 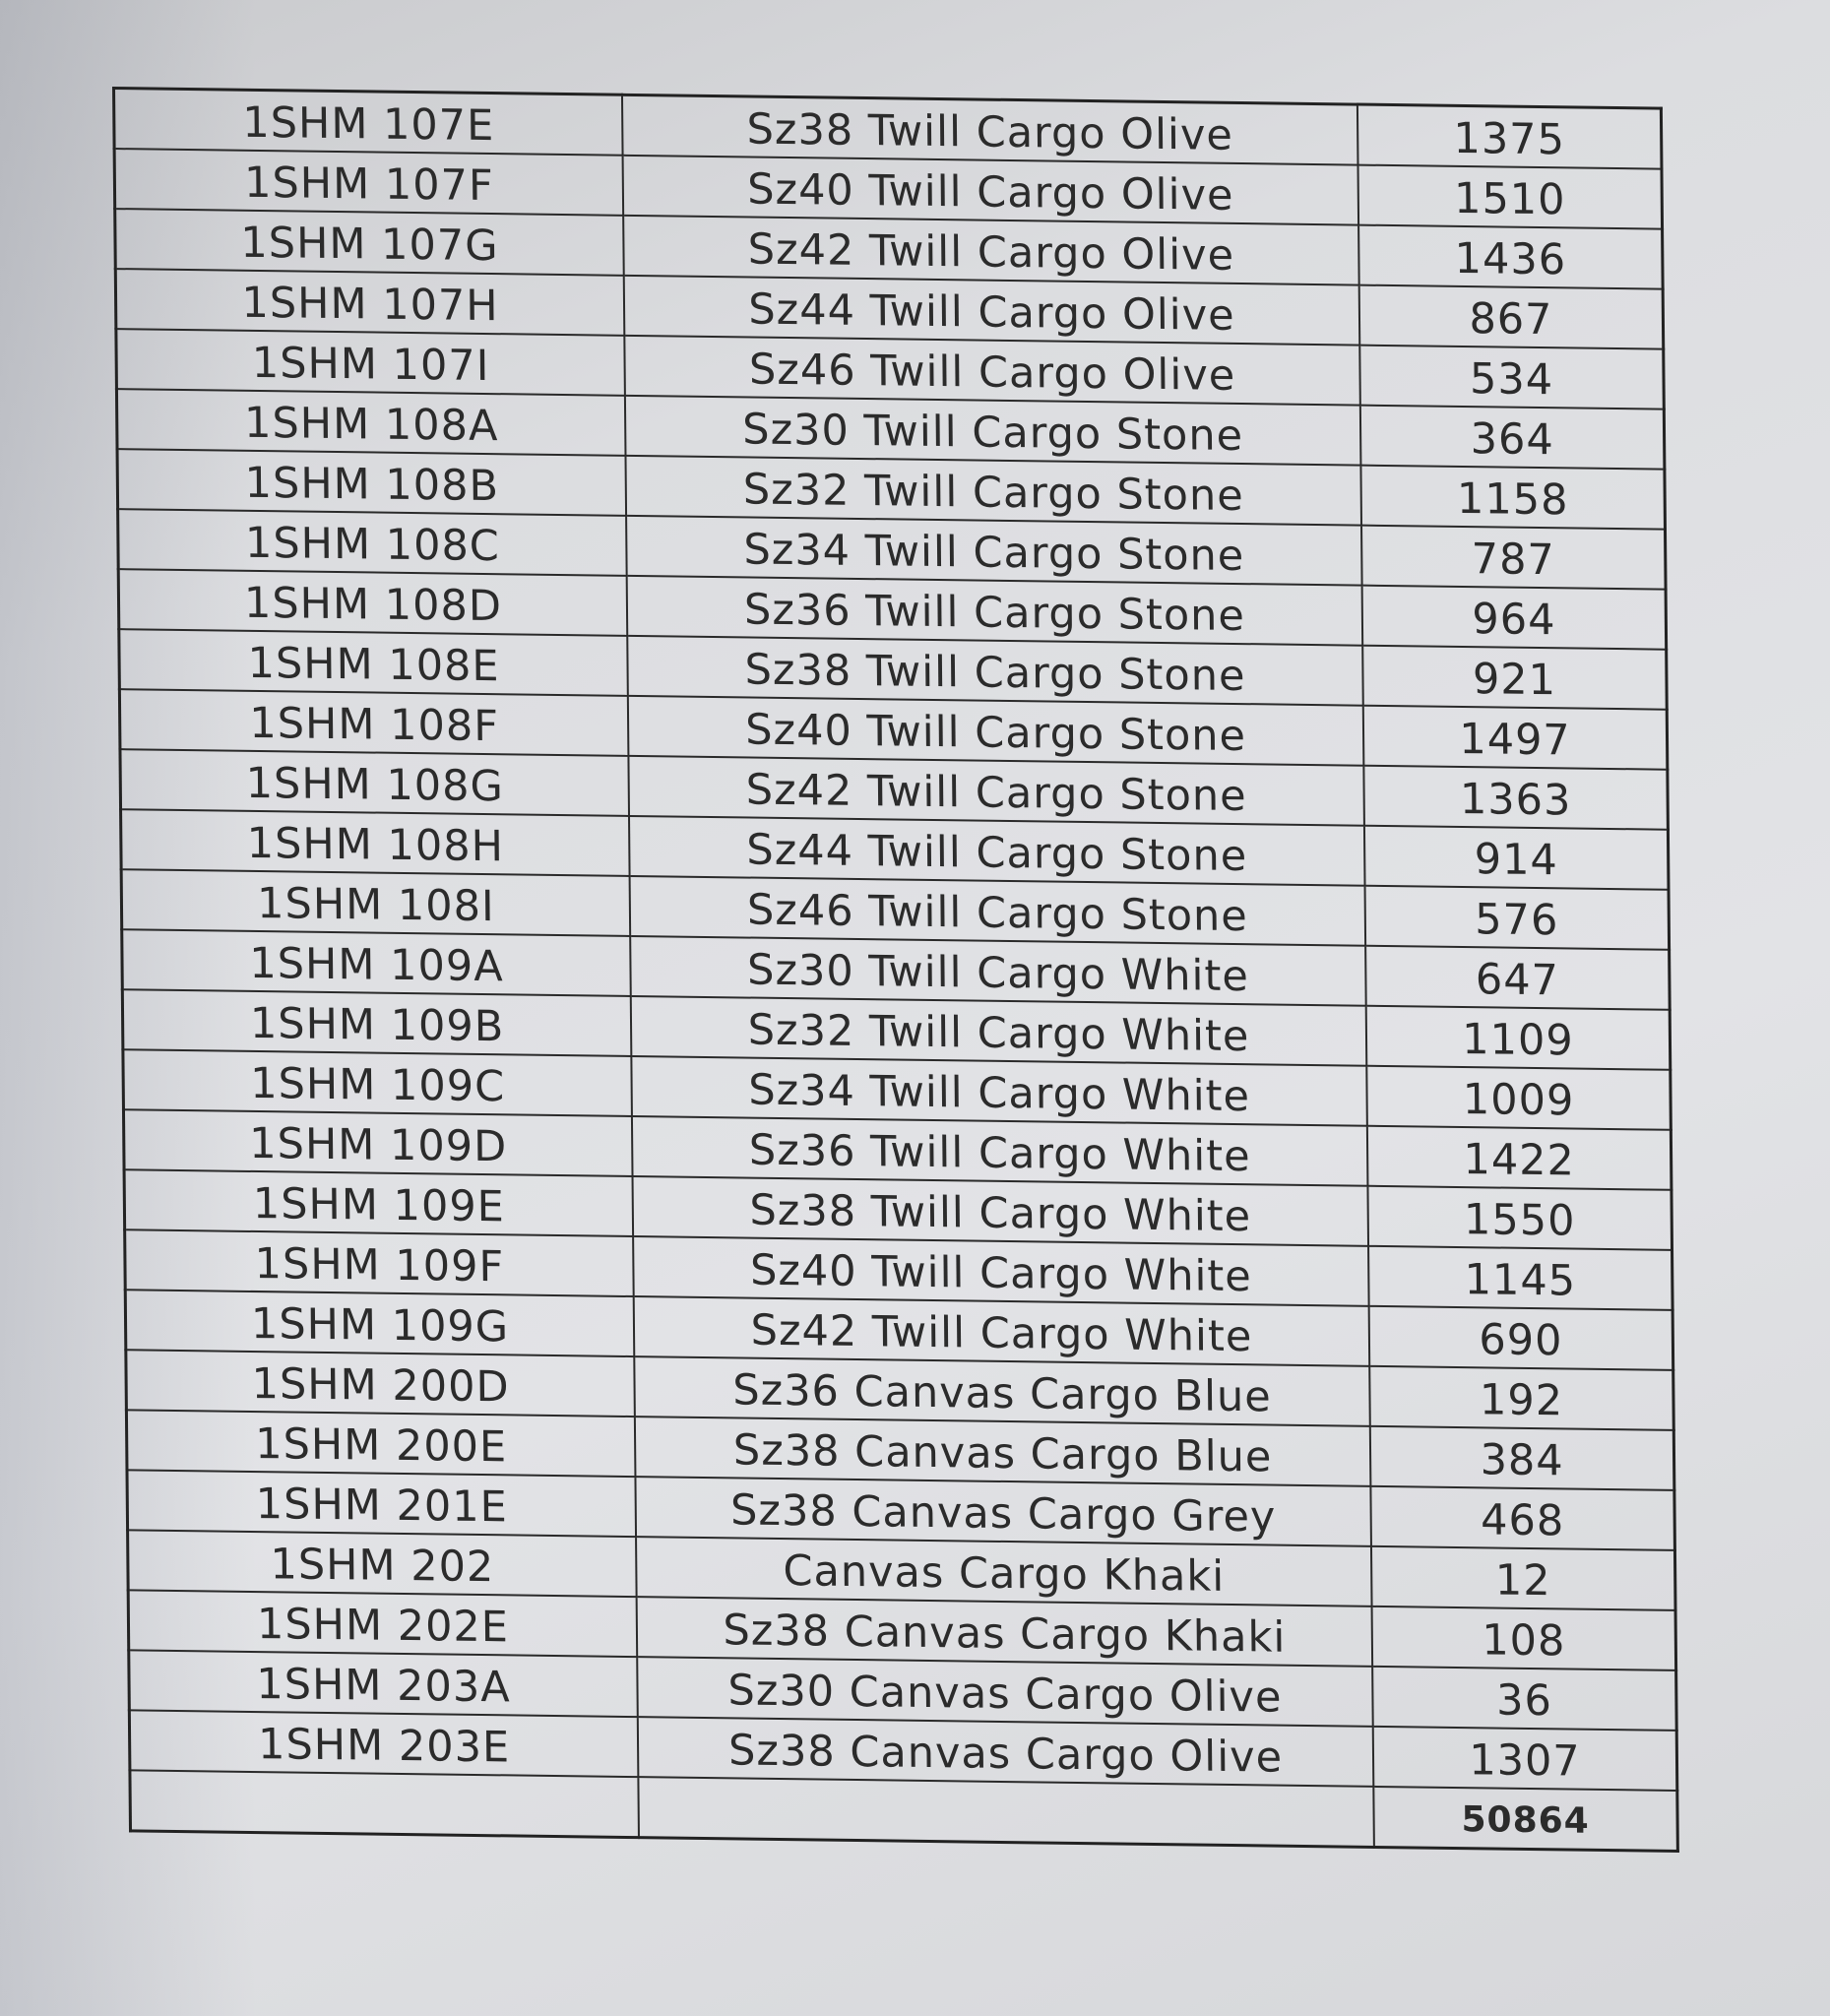 What do you see at coordinates (1512, 437) in the screenshot?
I see `item-quantity: 364` at bounding box center [1512, 437].